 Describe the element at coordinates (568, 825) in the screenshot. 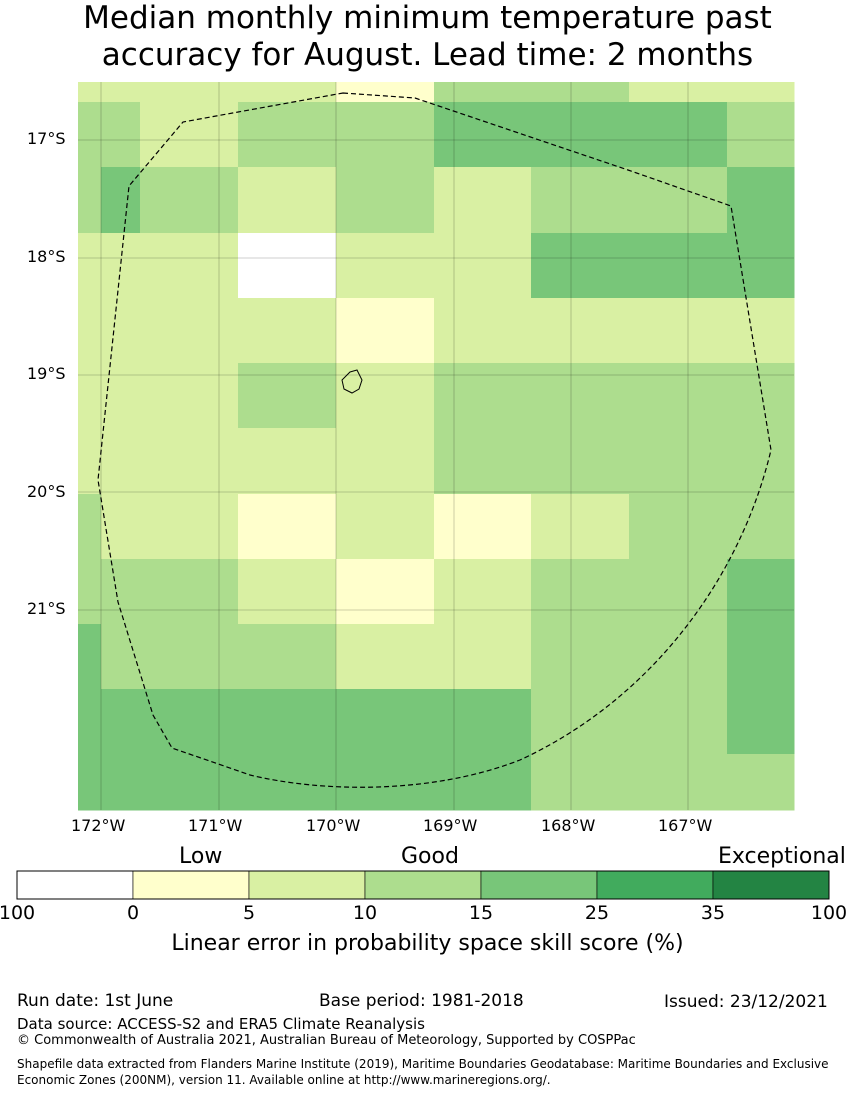

I see `lon-label-168w: 168°W` at that location.